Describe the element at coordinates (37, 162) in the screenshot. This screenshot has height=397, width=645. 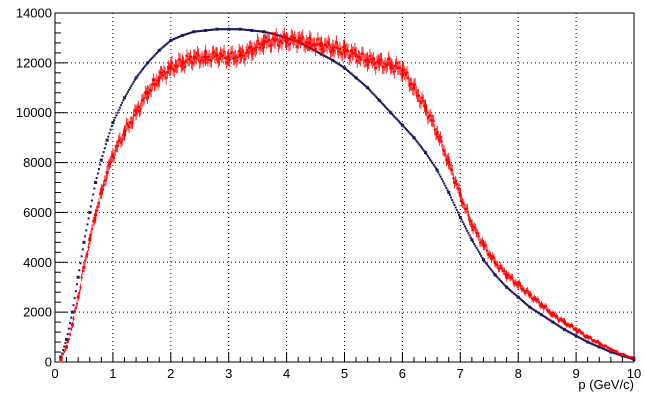
I see `y-tick-label: 8000` at that location.